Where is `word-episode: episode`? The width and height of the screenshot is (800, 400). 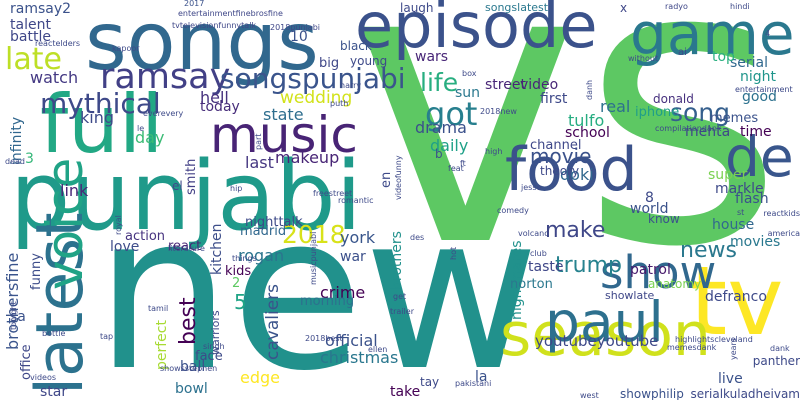
word-episode: episode is located at coordinates (476, 31).